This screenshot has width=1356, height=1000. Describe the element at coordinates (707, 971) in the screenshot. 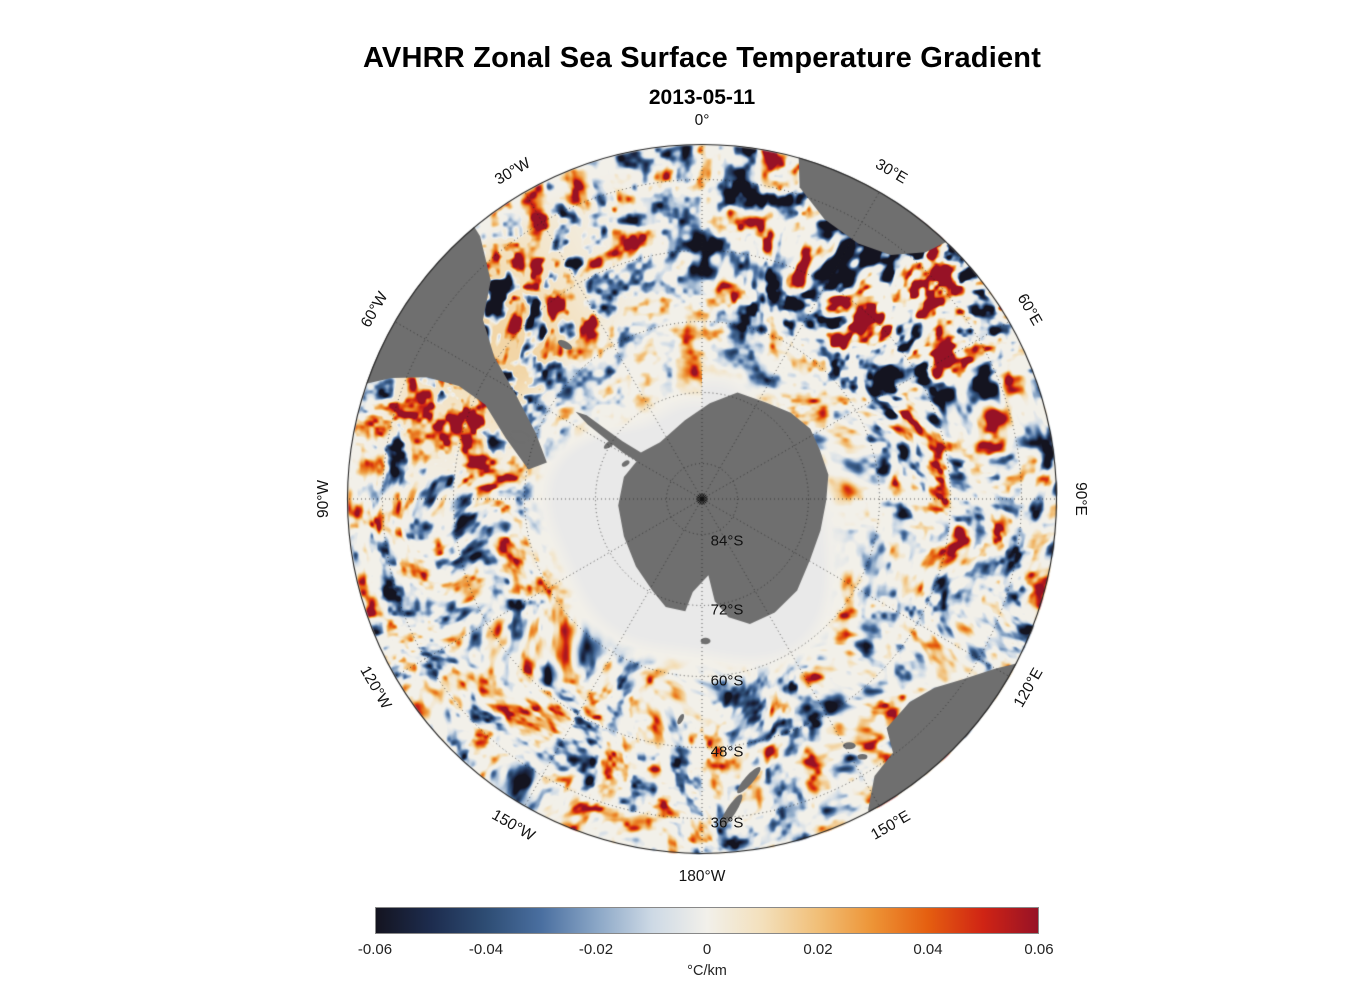

I see `colorbar-units-label: °C/km` at that location.